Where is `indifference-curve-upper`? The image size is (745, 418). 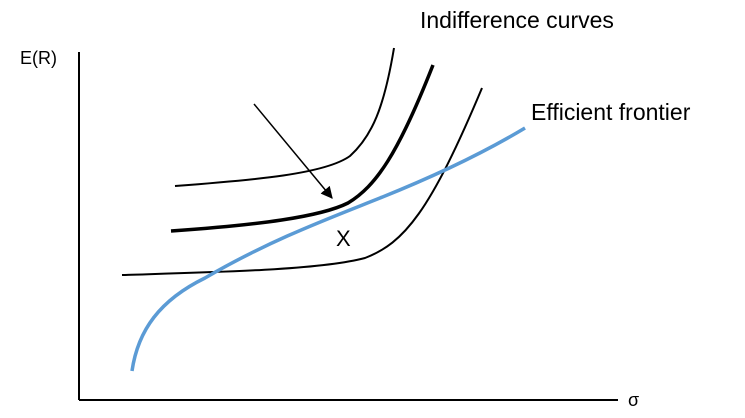 indifference-curve-upper is located at coordinates (284, 117).